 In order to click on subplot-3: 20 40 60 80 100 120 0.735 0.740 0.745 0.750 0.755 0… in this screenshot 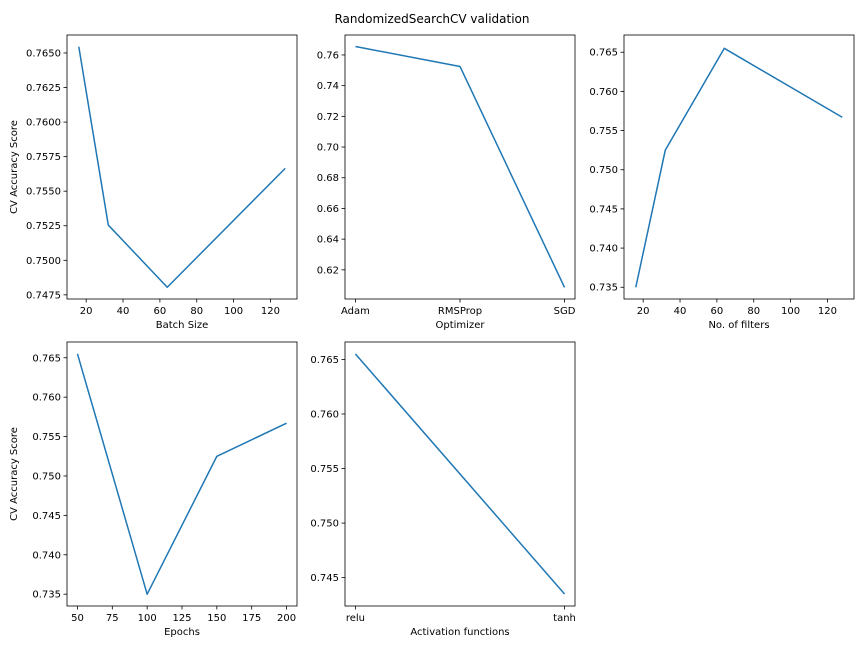, I will do `click(722, 182)`.